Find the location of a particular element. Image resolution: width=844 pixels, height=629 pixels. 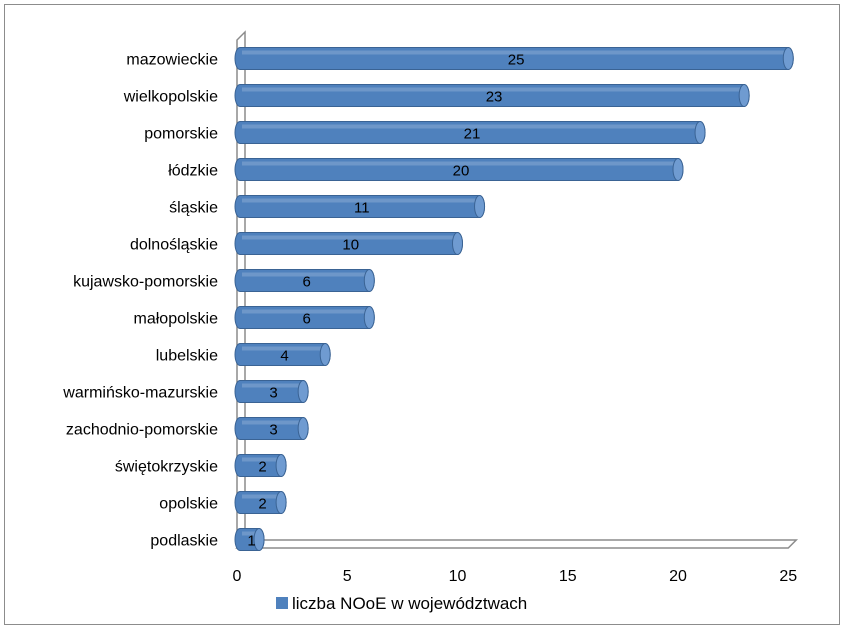

data-label: 23 is located at coordinates (494, 97).